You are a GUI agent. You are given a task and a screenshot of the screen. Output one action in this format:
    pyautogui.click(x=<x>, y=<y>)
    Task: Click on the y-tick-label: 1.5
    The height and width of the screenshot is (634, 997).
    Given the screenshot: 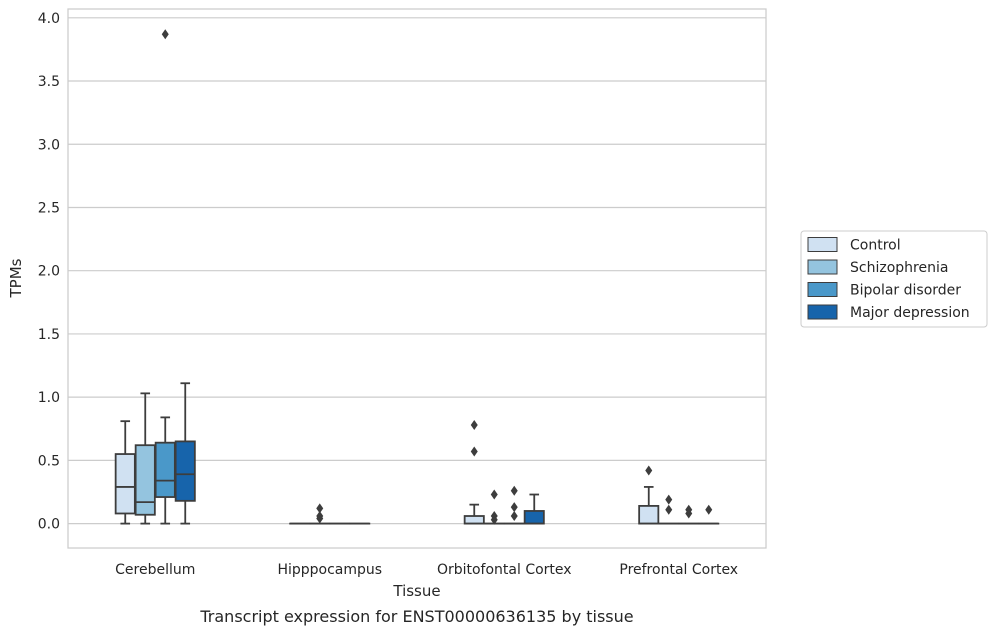 What is the action you would take?
    pyautogui.click(x=49, y=335)
    